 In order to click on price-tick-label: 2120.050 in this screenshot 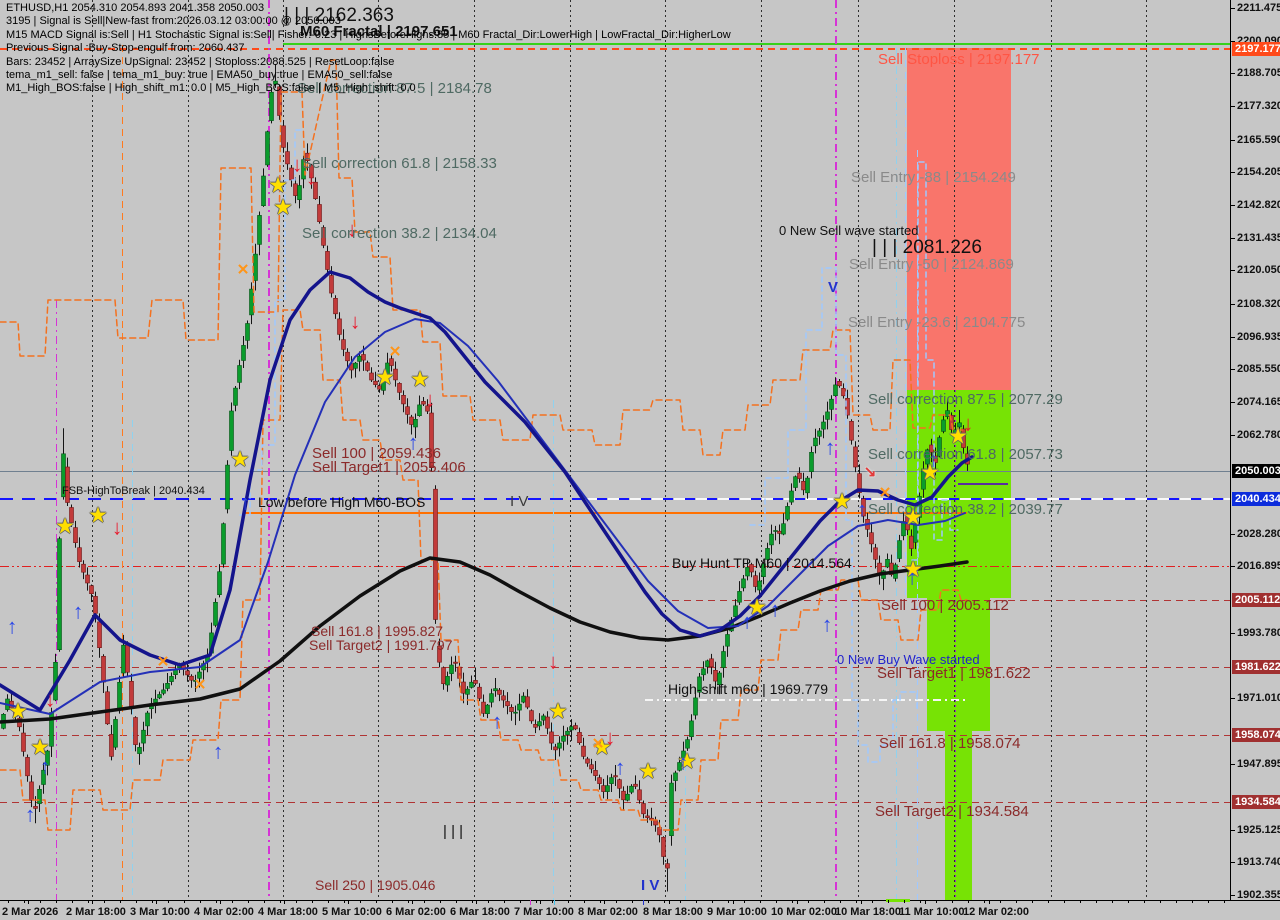, I will do `click(1258, 270)`.